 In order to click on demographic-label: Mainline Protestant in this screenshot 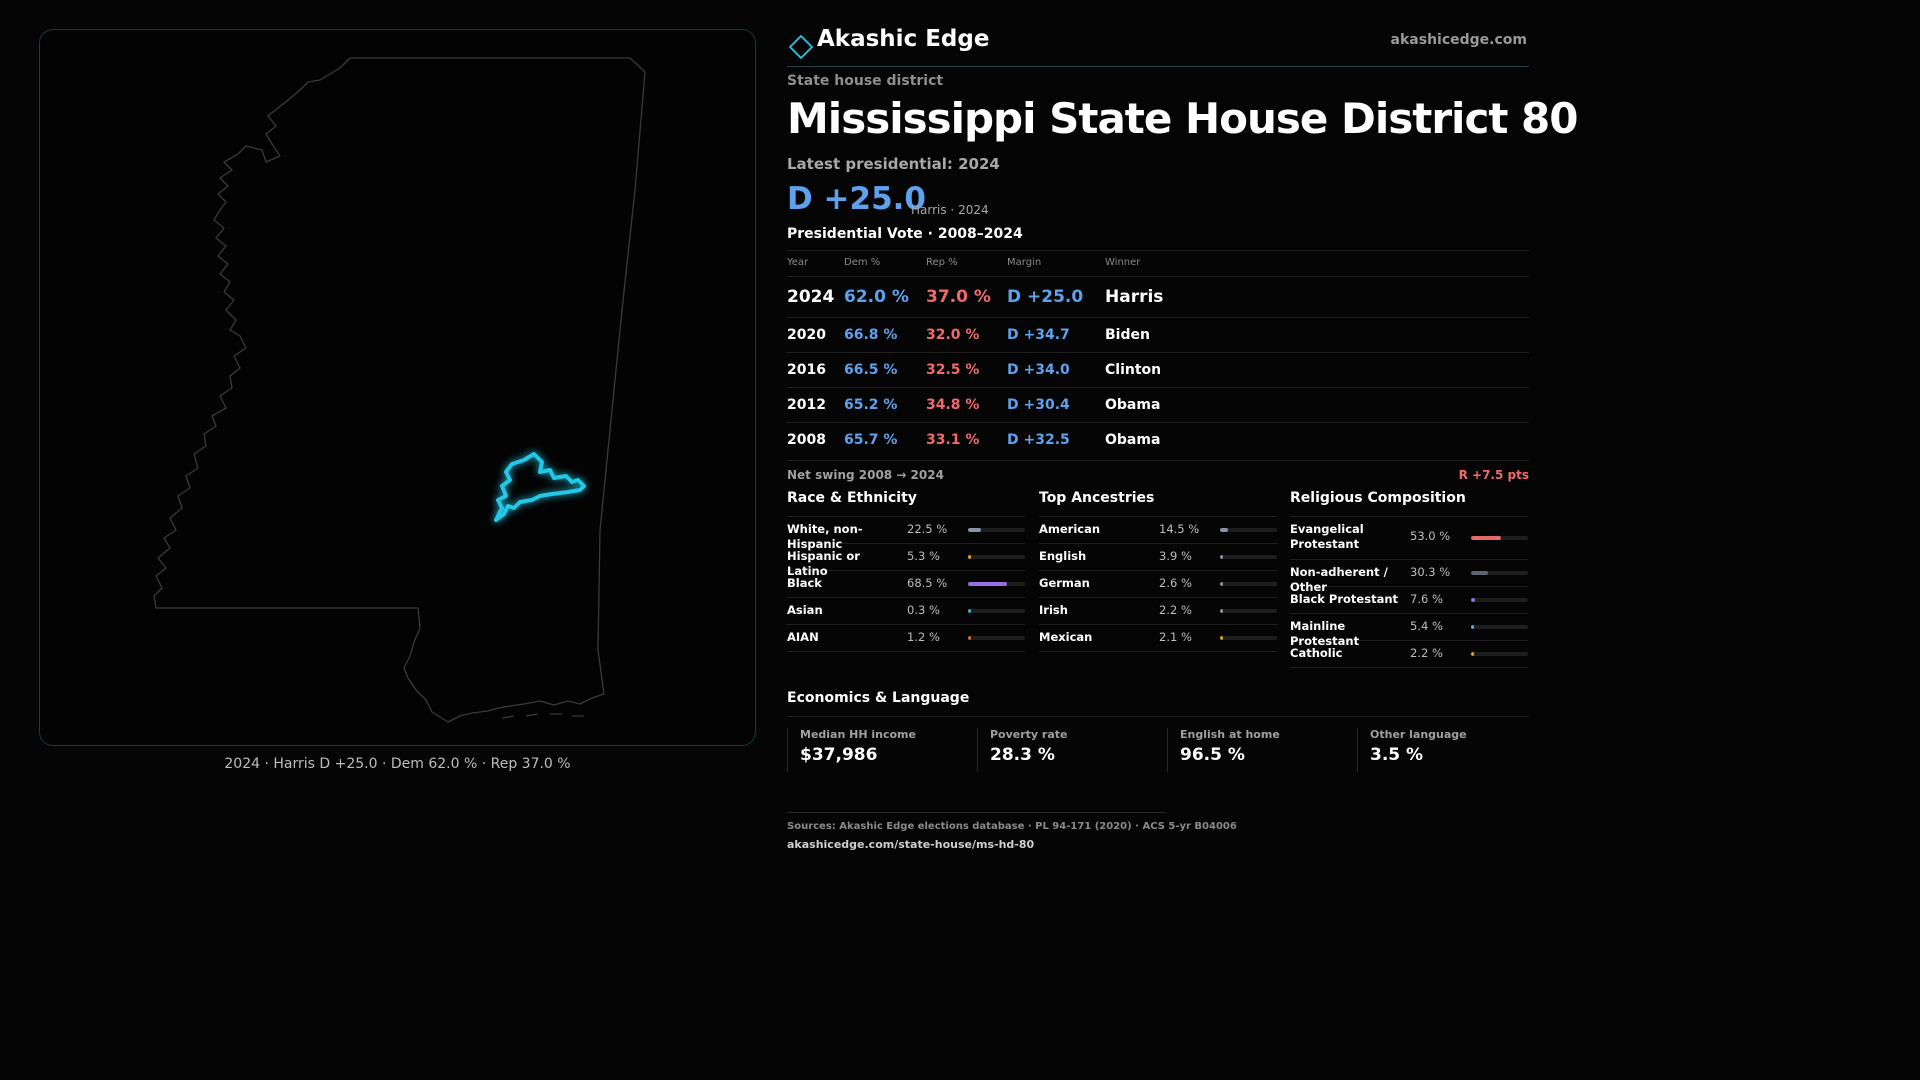, I will do `click(1325, 633)`.